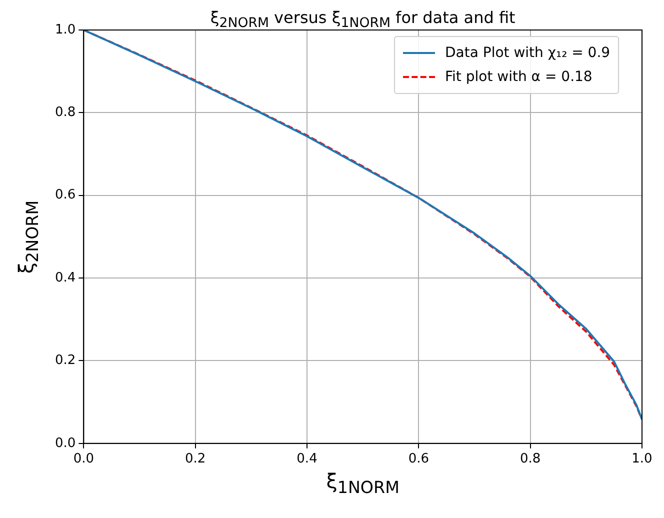 Image resolution: width=664 pixels, height=518 pixels. I want to click on x-axis-title: ξ$_{1NORM}$, so click(362, 483).